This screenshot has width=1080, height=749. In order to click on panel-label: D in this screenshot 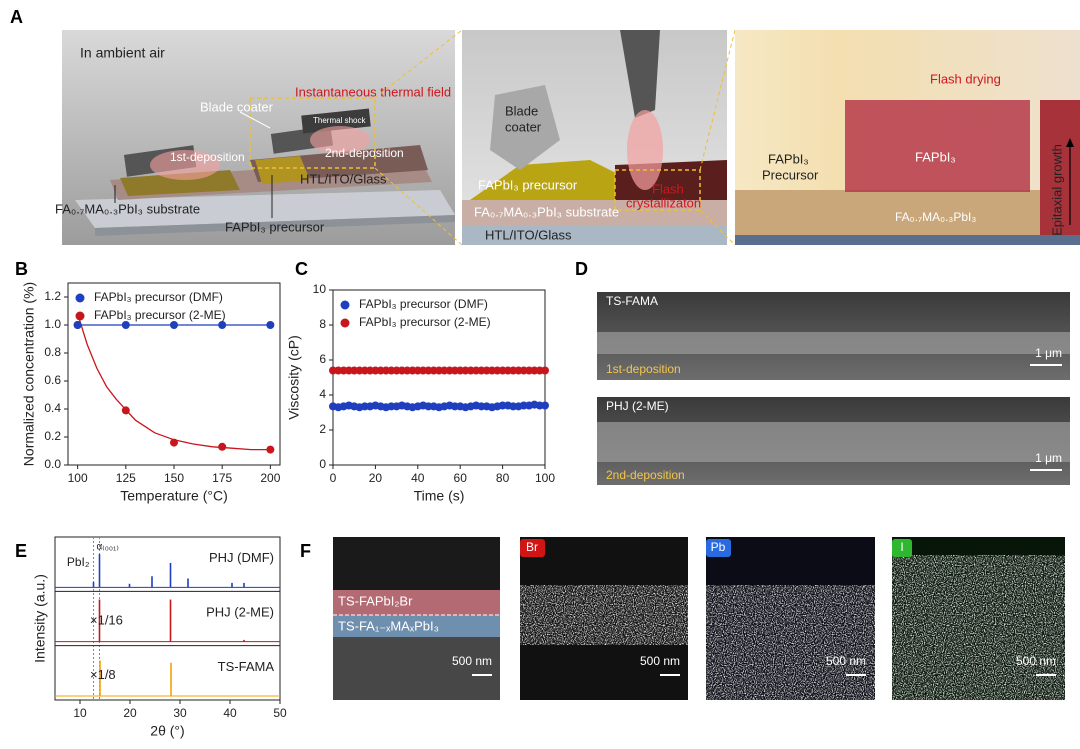, I will do `click(581, 269)`.